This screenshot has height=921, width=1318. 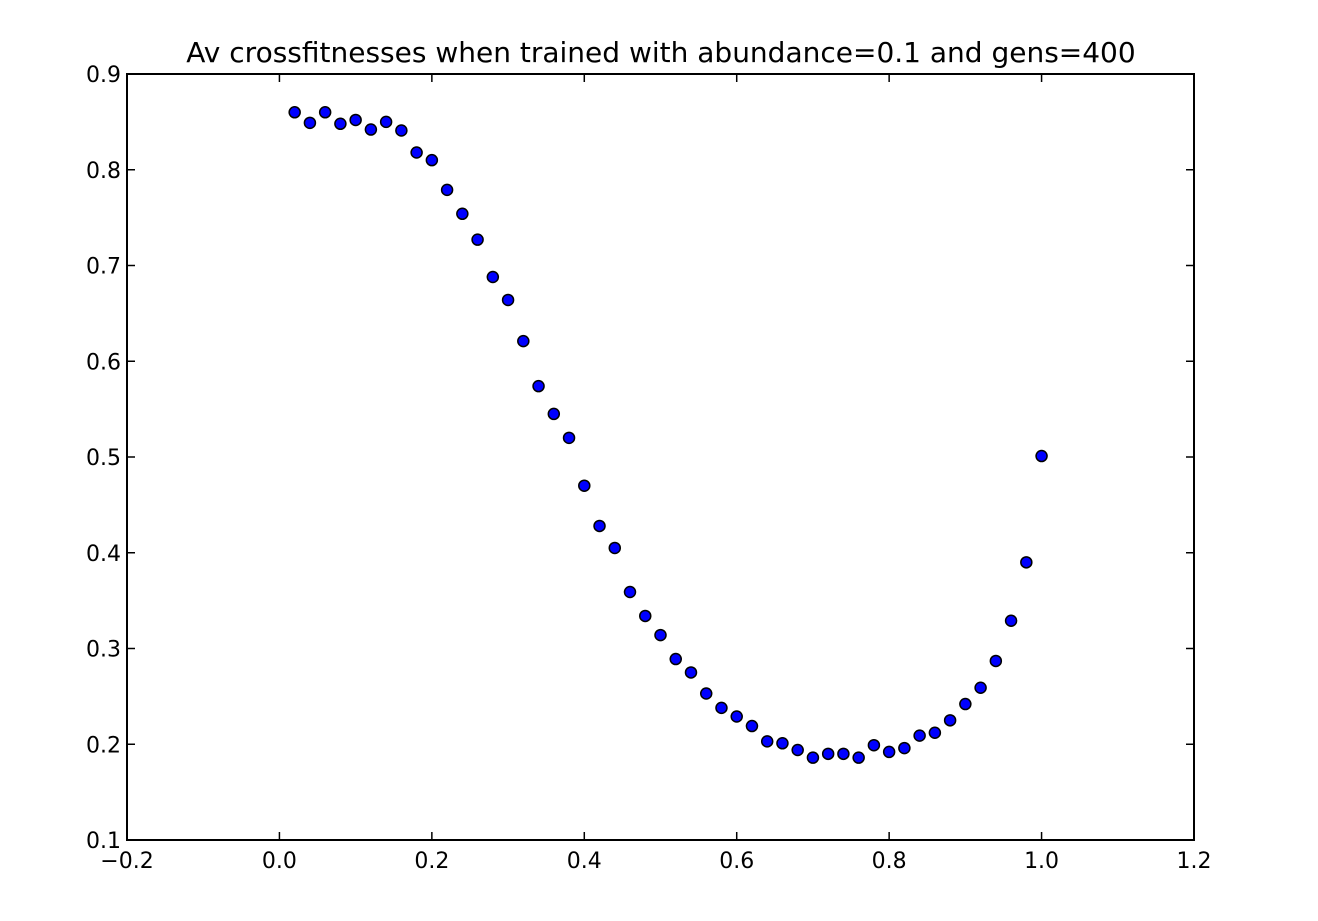 What do you see at coordinates (103, 267) in the screenshot?
I see `y-tick-label: 0.7` at bounding box center [103, 267].